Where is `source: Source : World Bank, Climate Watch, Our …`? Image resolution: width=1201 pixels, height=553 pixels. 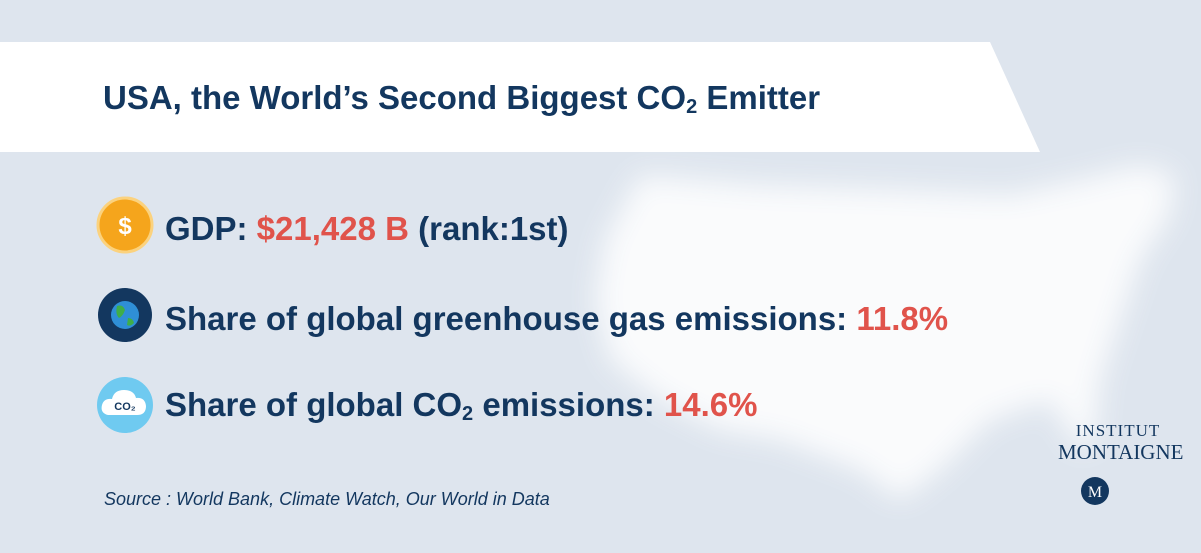
source: Source : World Bank, Climate Watch, Our … is located at coordinates (327, 499).